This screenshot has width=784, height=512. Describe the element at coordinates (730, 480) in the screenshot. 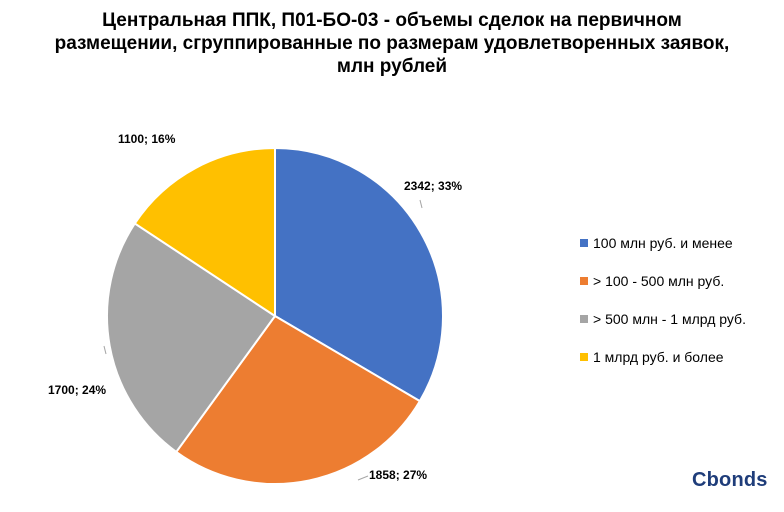

I see `cbonds-logo: Cbonds` at that location.